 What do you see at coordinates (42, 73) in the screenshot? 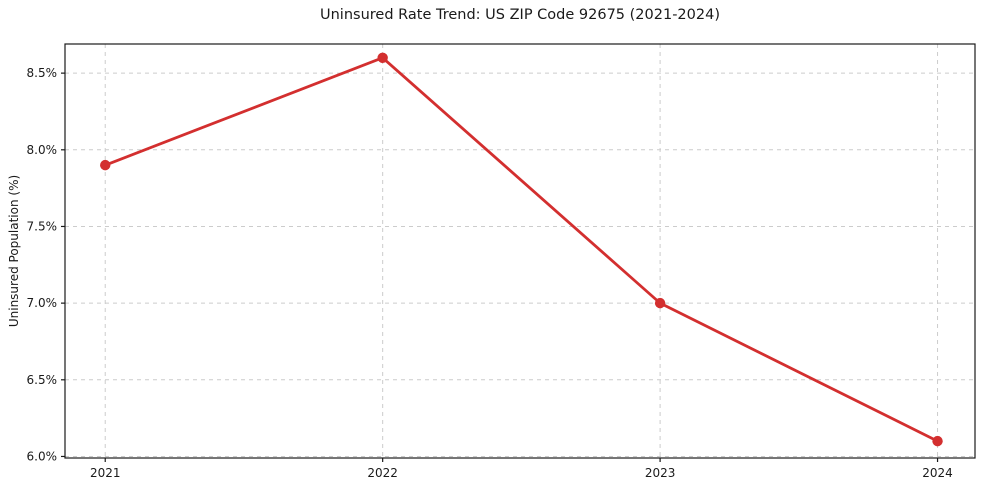
I see `y-tick-label: 8.5%` at bounding box center [42, 73].